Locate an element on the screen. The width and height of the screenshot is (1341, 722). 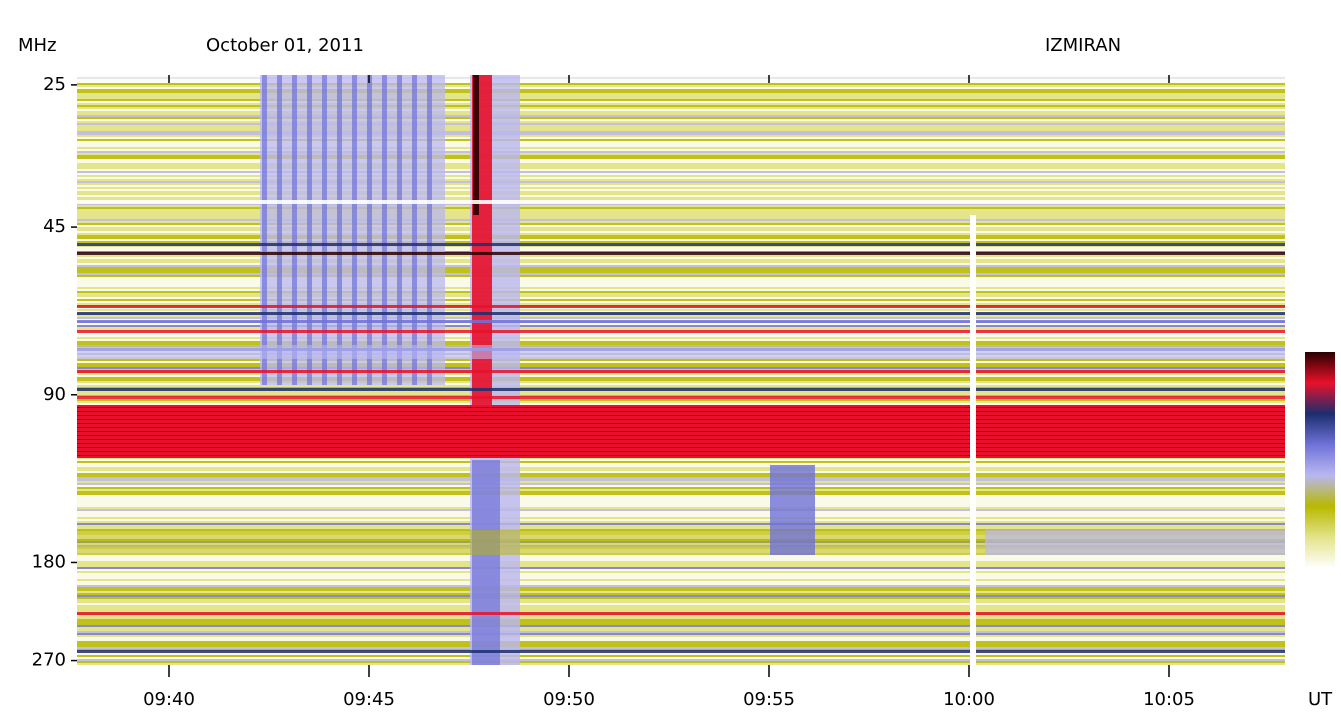
y-unit: MHz is located at coordinates (37, 45).